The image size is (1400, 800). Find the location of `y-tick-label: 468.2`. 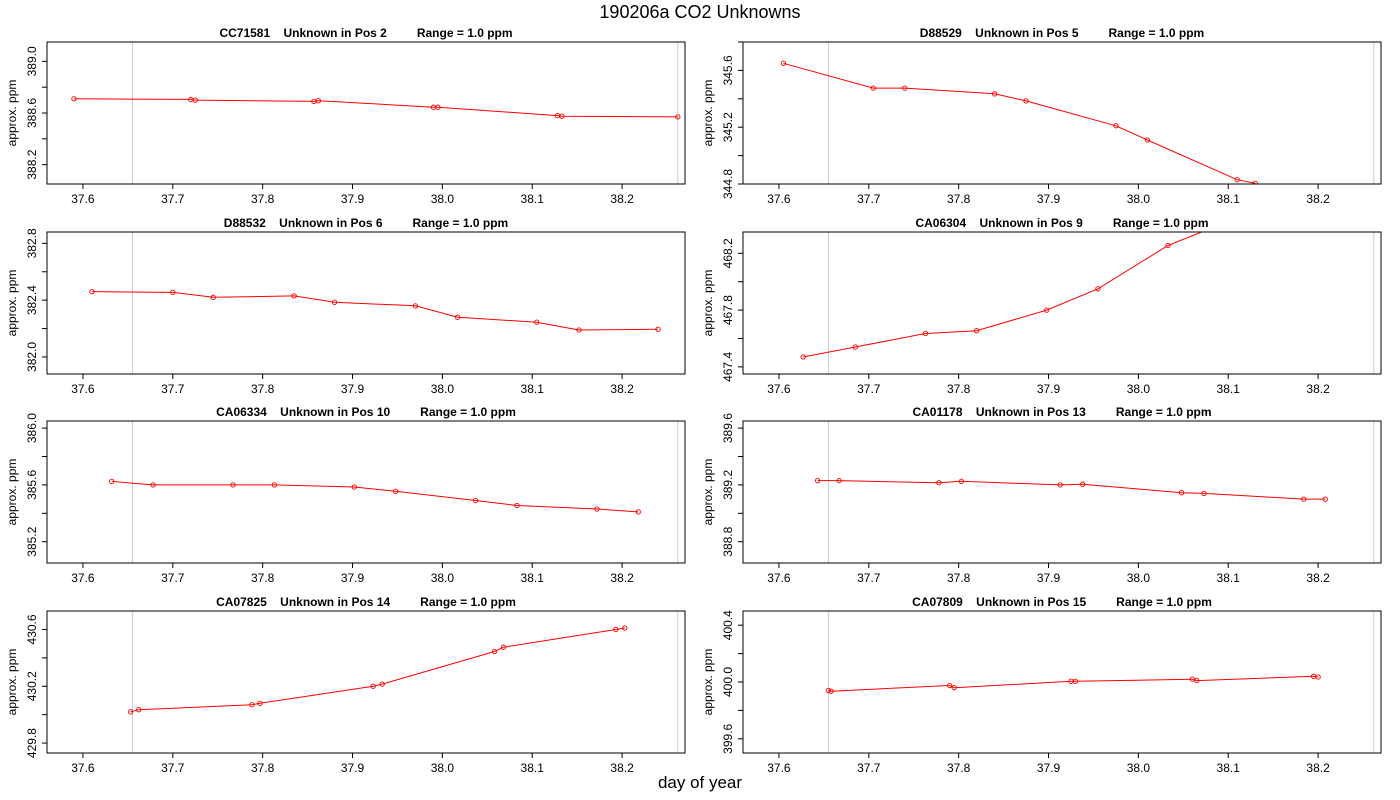

y-tick-label: 468.2 is located at coordinates (728, 253).